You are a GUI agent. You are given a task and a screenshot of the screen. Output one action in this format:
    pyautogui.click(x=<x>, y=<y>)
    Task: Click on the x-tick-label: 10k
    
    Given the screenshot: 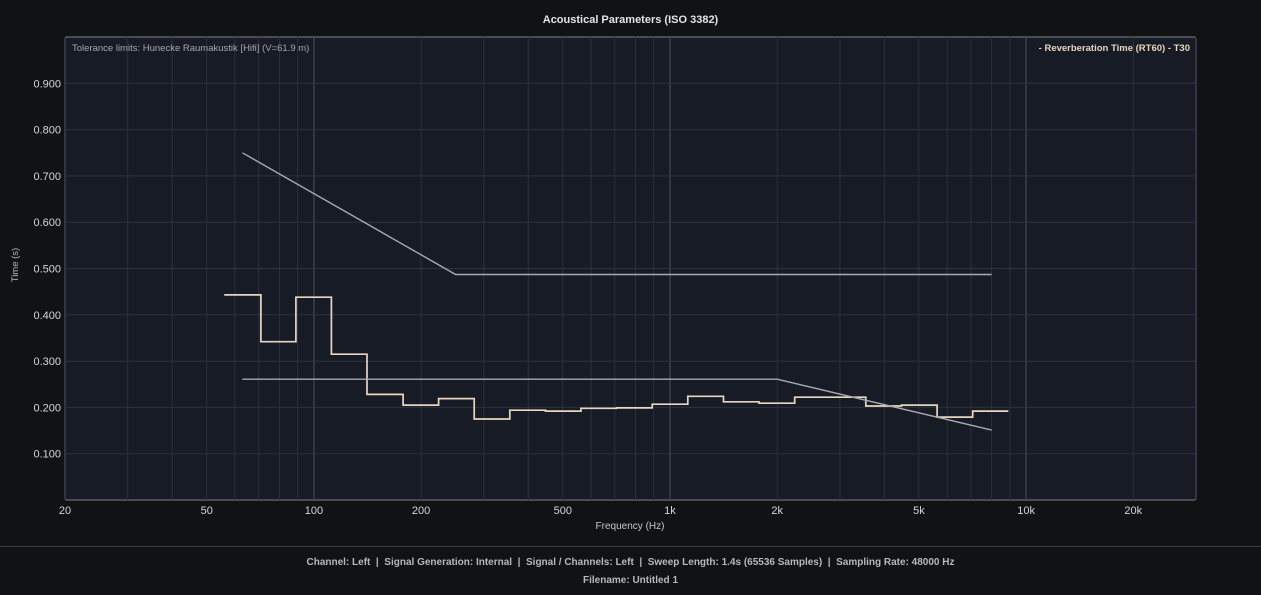 What is the action you would take?
    pyautogui.click(x=1026, y=511)
    